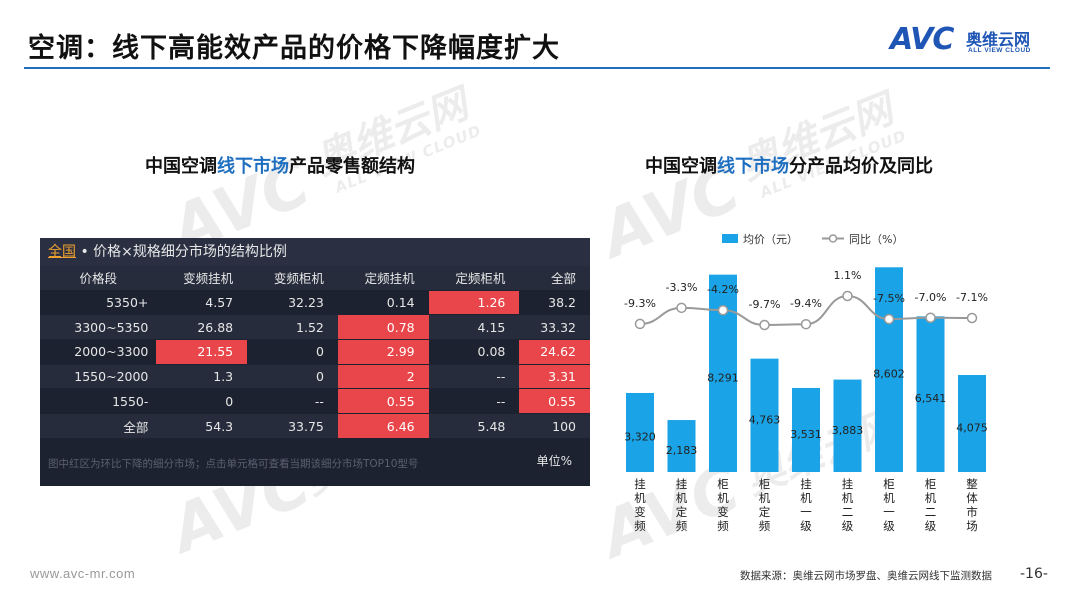 This screenshot has width=1080, height=608. What do you see at coordinates (202, 351) in the screenshot?
I see `table-cell: 21.55` at bounding box center [202, 351].